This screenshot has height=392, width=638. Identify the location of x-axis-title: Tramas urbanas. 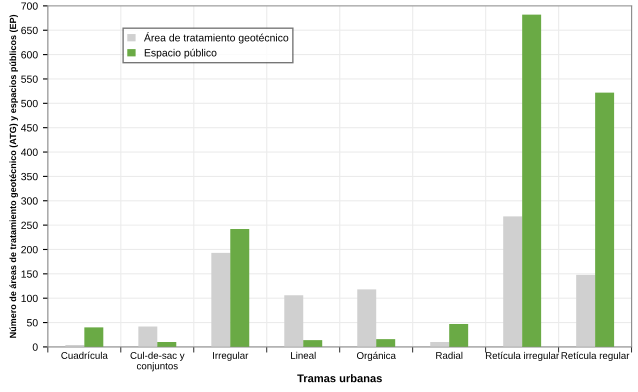
(339, 378).